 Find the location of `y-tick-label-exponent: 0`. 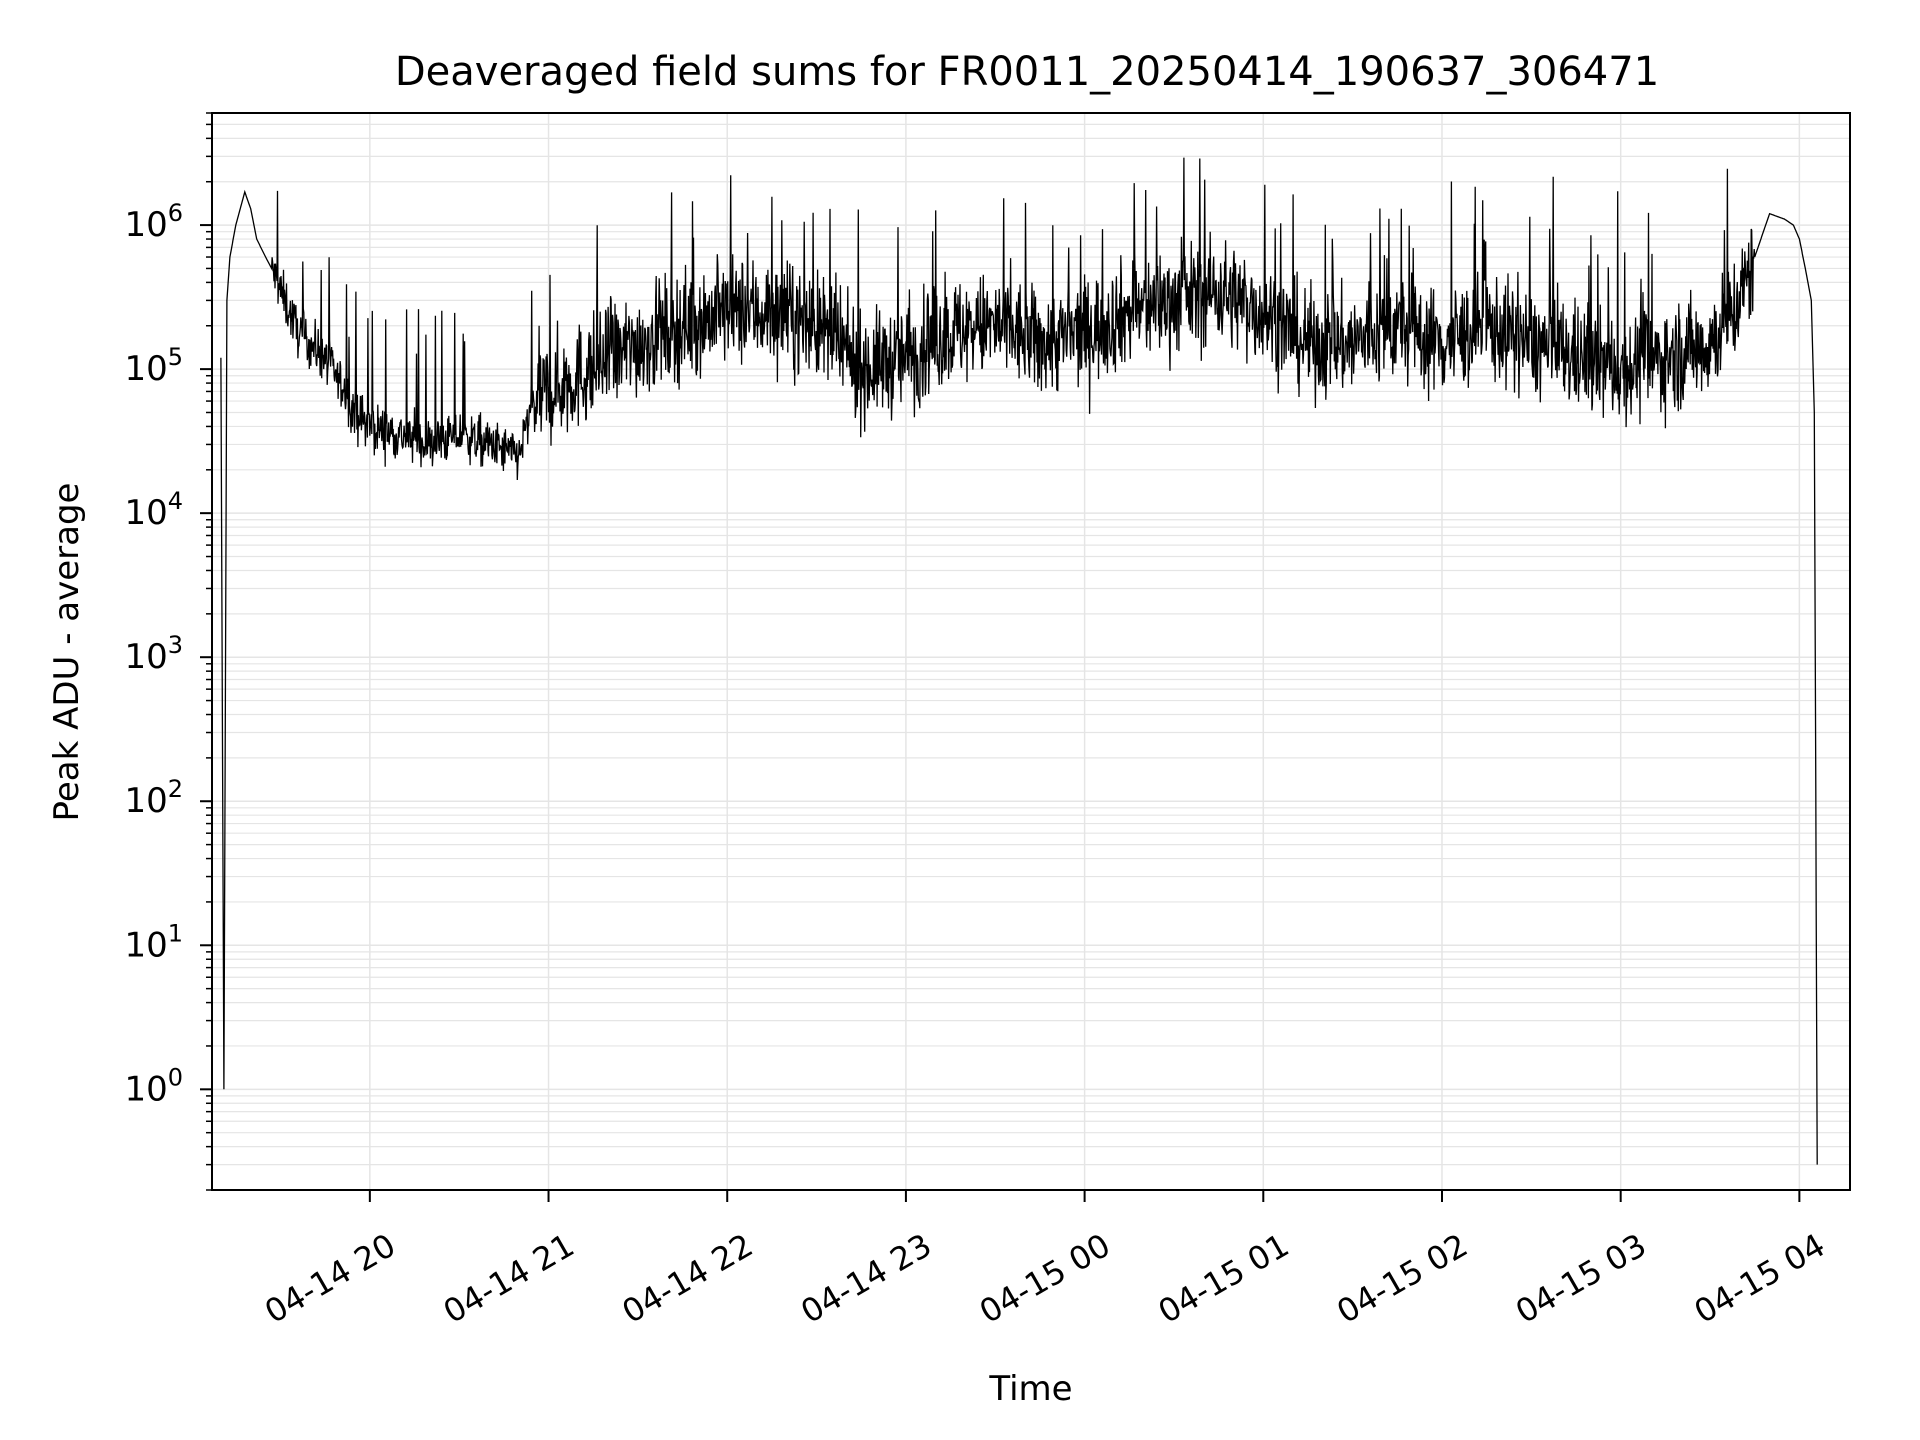

y-tick-label-exponent: 0 is located at coordinates (175, 1077).